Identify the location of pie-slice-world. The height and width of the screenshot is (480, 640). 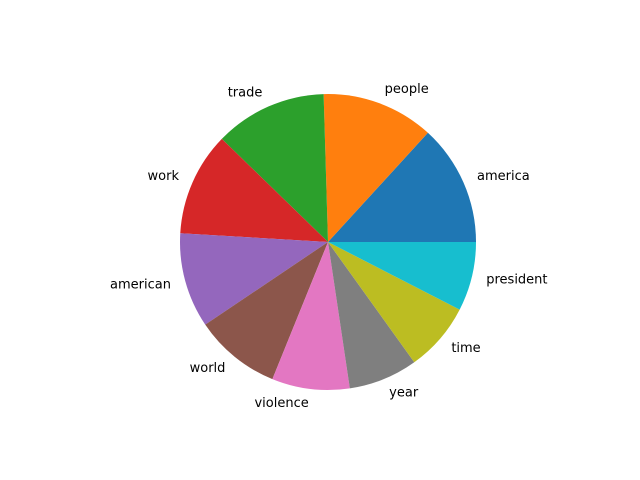
(266, 311).